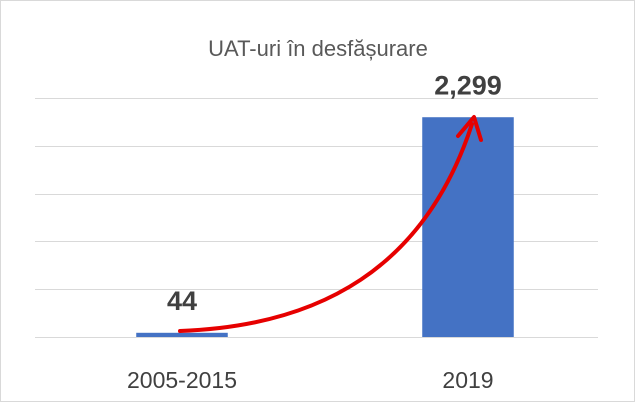  I want to click on value-label: 2,299, so click(468, 85).